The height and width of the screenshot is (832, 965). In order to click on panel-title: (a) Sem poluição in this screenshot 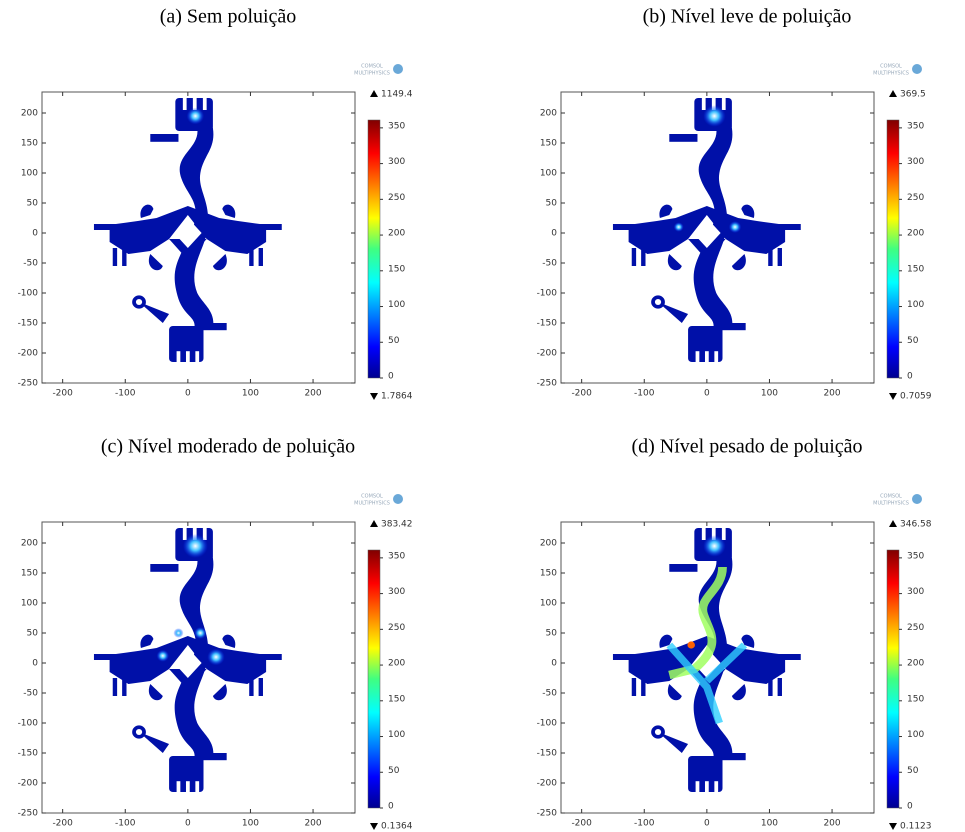, I will do `click(228, 17)`.